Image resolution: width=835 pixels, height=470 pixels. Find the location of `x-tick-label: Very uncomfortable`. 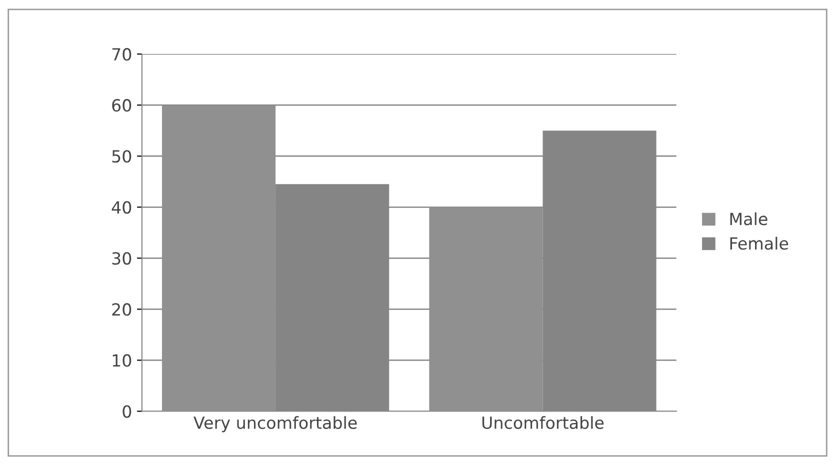

x-tick-label: Very uncomfortable is located at coordinates (275, 424).